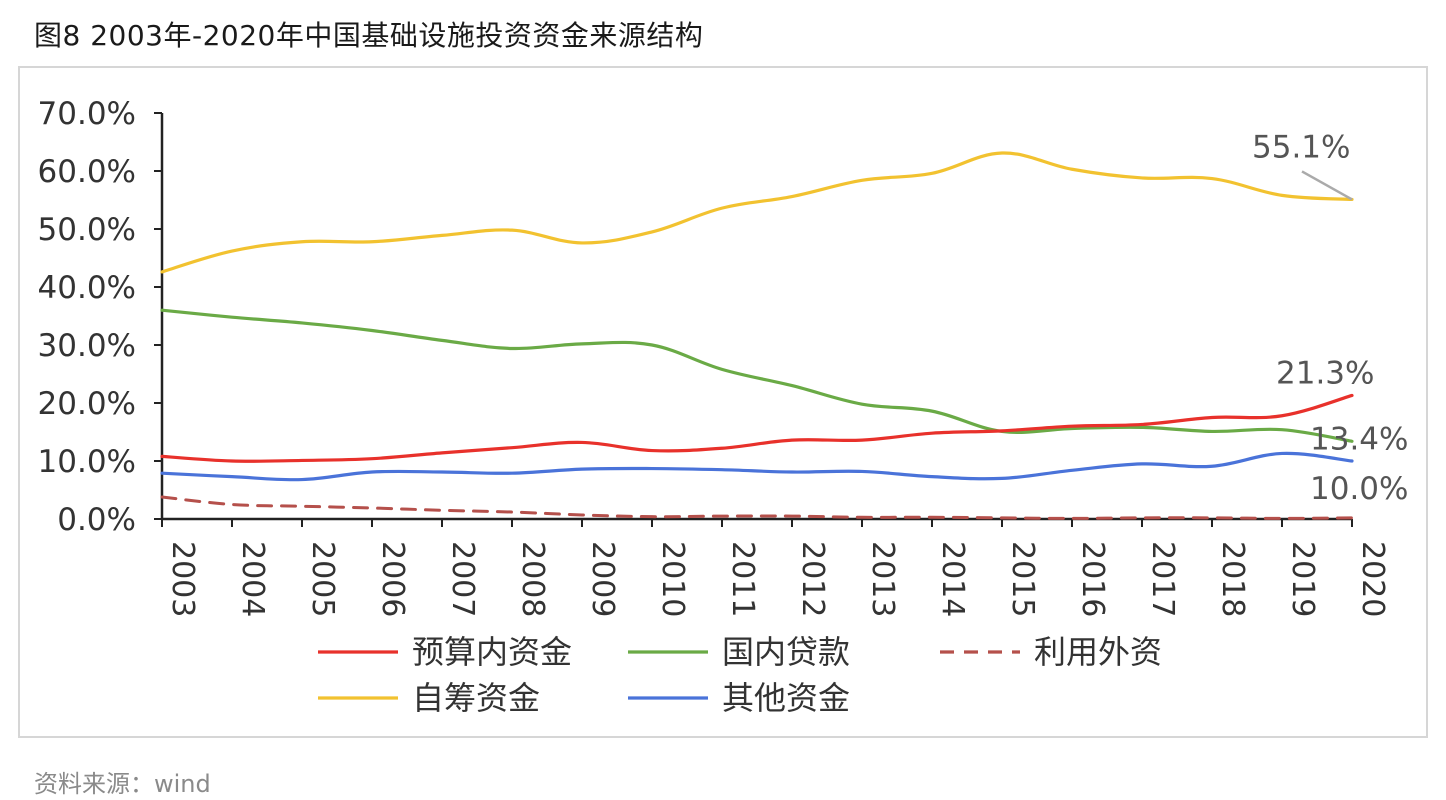 The image size is (1446, 800). What do you see at coordinates (786, 652) in the screenshot?
I see `legend-label: 国内贷款` at bounding box center [786, 652].